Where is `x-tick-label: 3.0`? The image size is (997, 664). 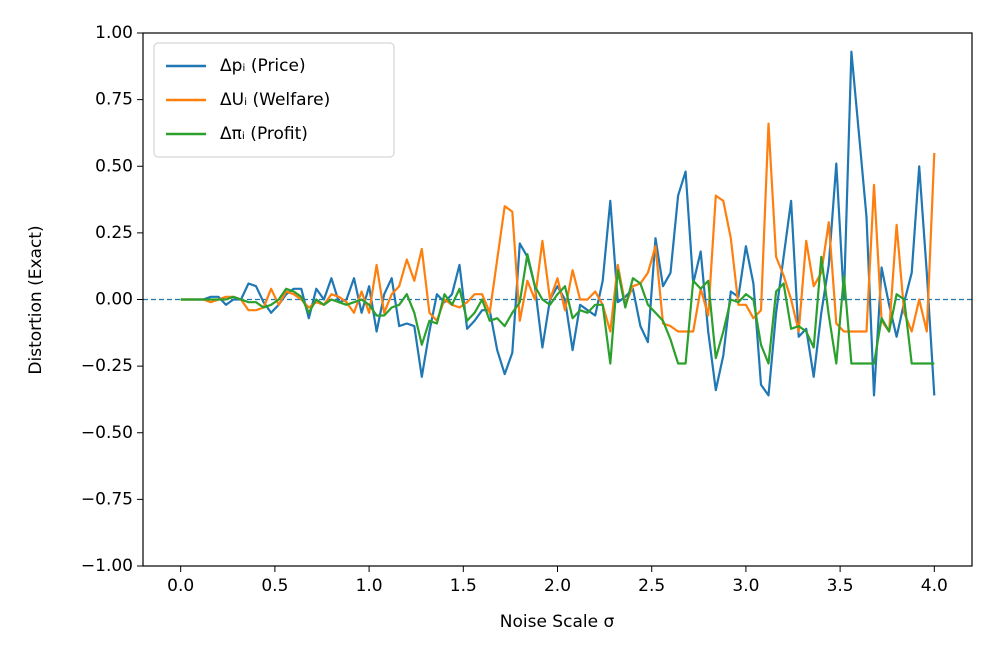
x-tick-label: 3.0 is located at coordinates (745, 586).